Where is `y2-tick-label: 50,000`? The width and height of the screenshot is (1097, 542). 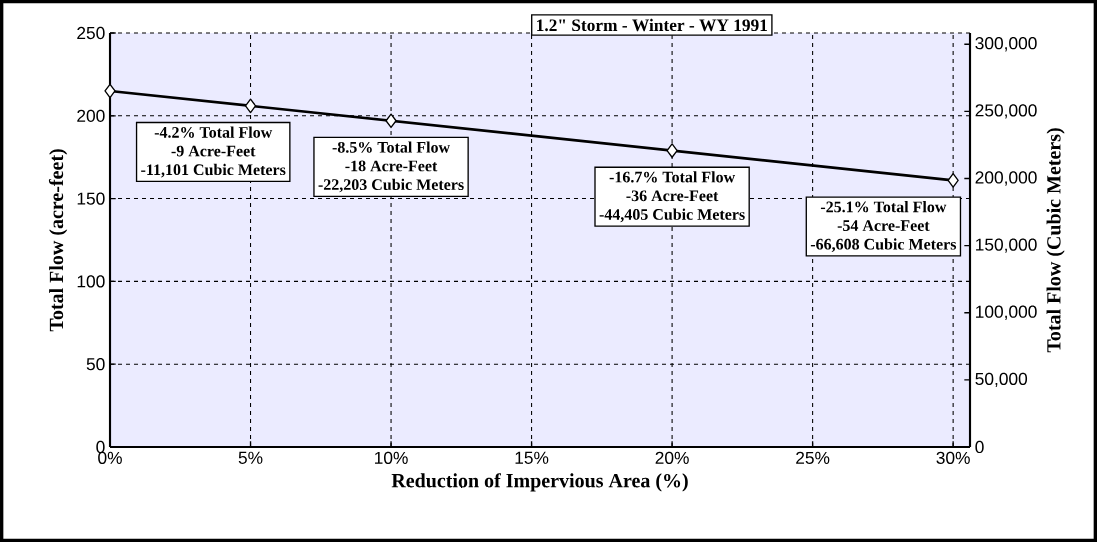
y2-tick-label: 50,000 is located at coordinates (1001, 380).